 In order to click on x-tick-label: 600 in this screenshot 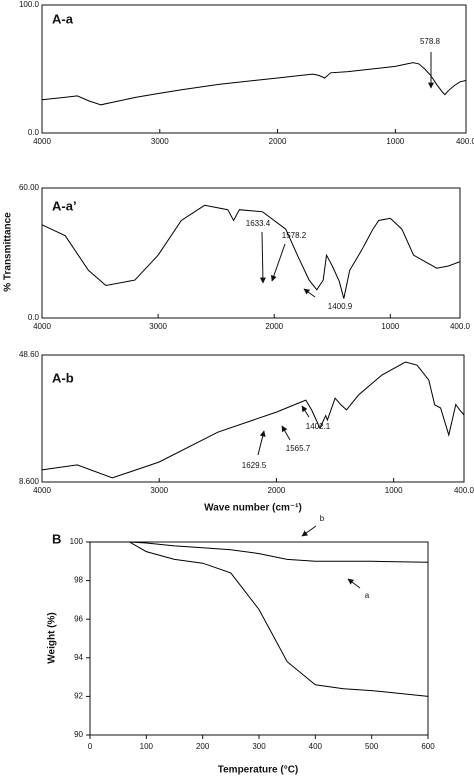, I will do `click(428, 746)`.